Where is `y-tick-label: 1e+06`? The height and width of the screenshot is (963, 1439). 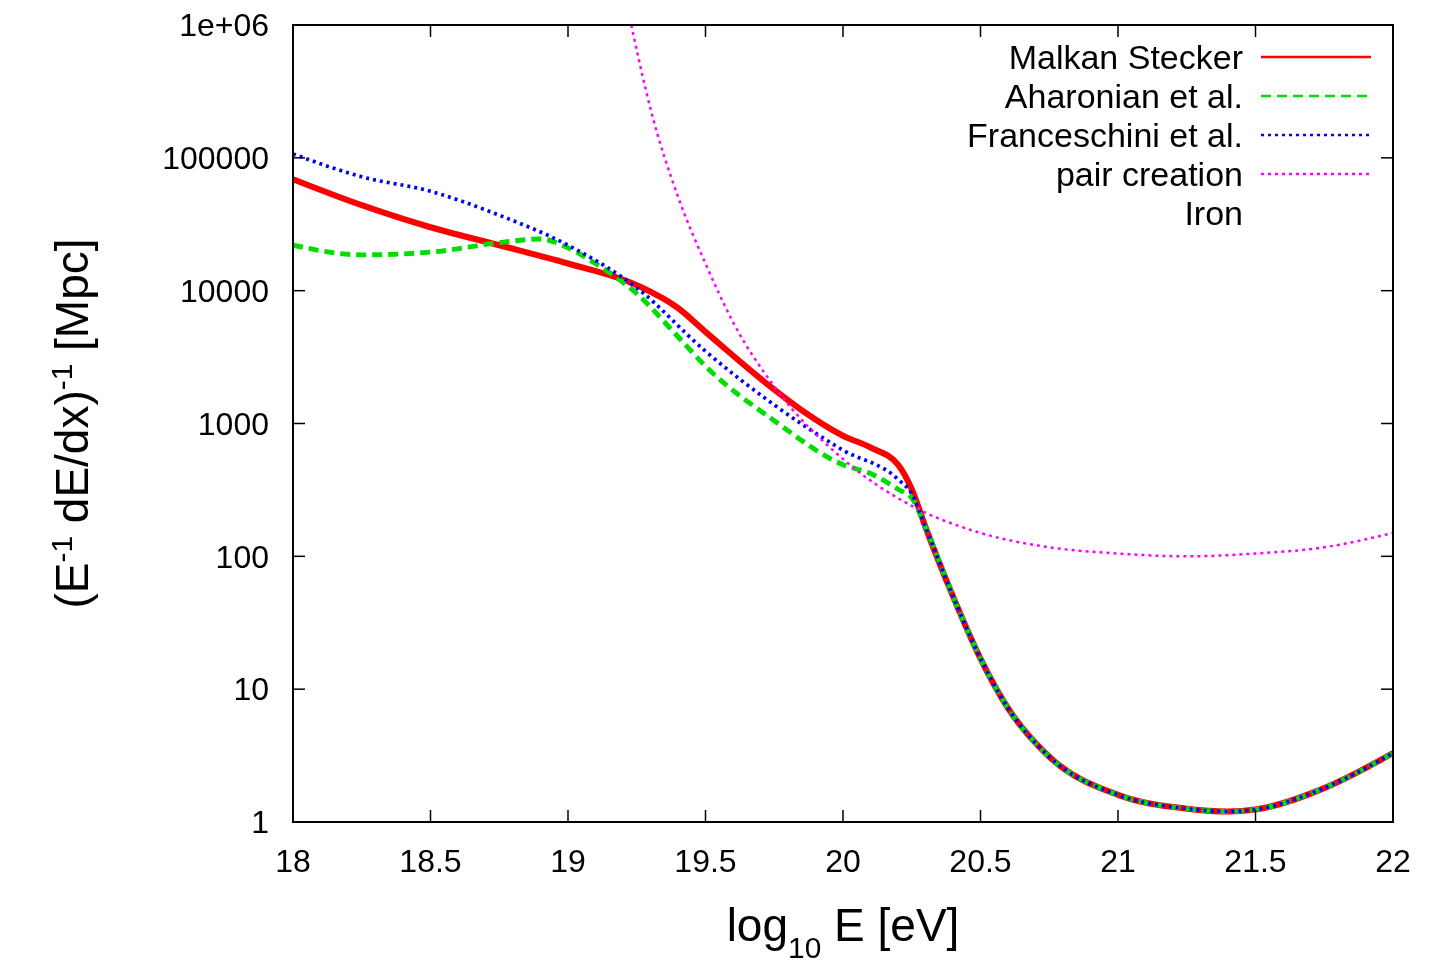 y-tick-label: 1e+06 is located at coordinates (224, 25).